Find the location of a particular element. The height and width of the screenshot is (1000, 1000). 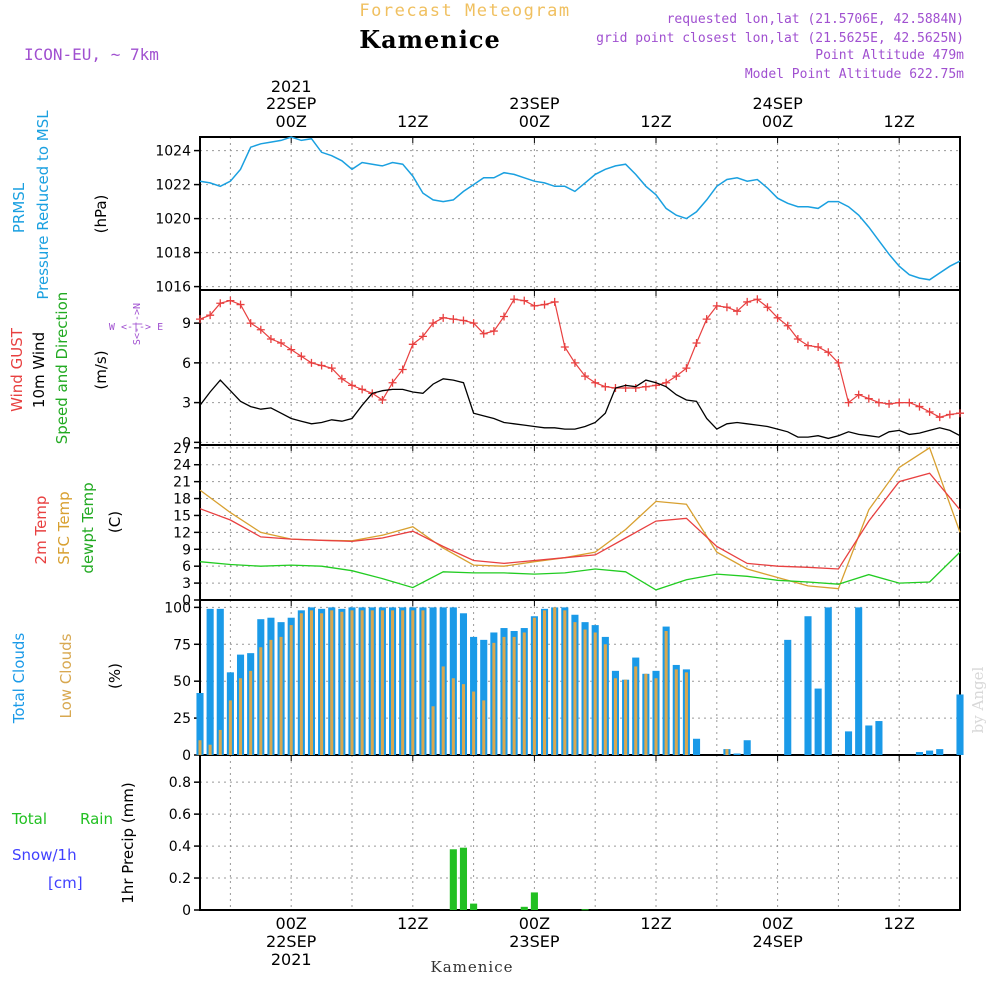

clouds-ytick-label: 50 is located at coordinates (182, 682).